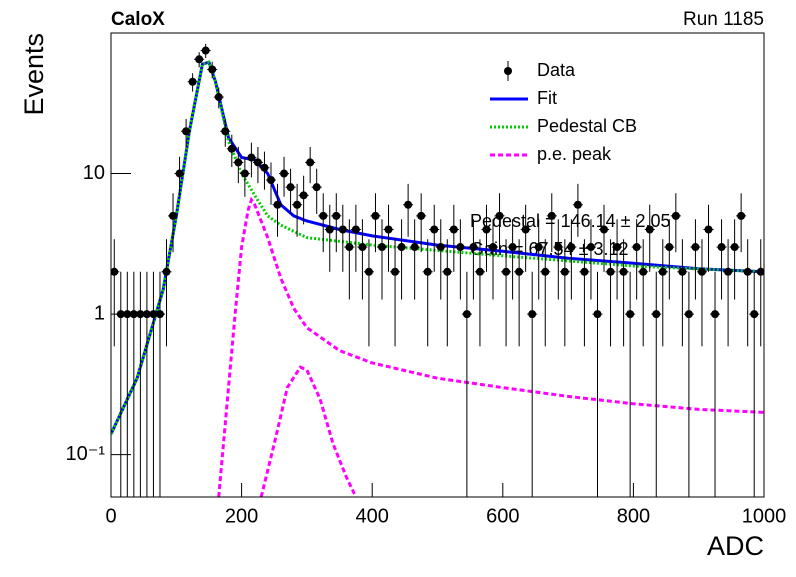 Image resolution: width=796 pixels, height=577 pixels. I want to click on legend-label: Fit, so click(547, 98).